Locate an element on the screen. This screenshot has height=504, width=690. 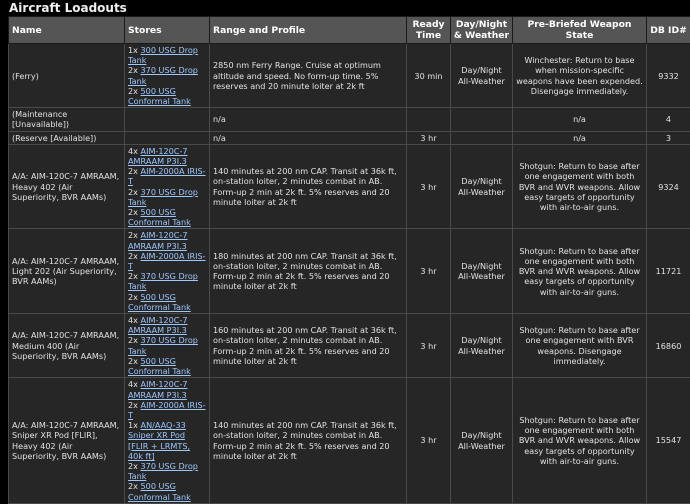
weapon-state: n/a is located at coordinates (580, 119).